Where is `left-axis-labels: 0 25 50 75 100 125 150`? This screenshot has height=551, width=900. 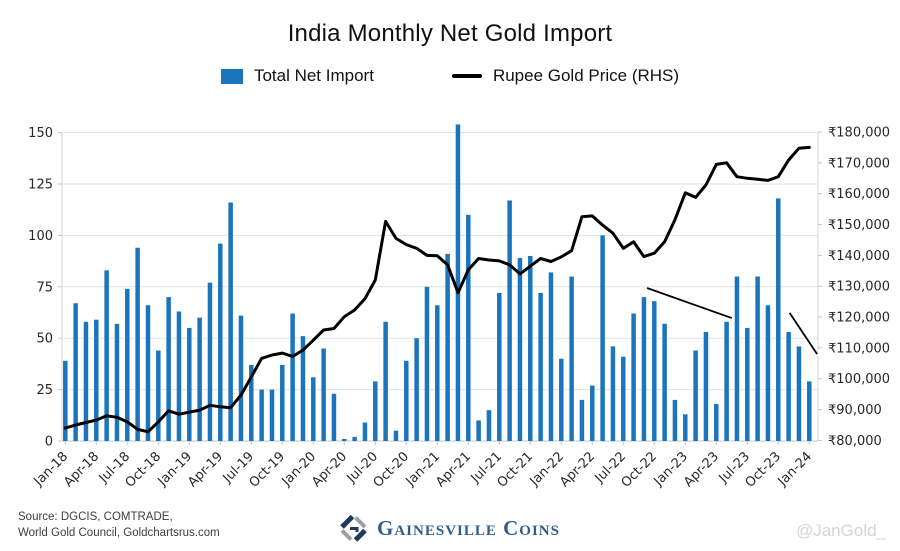
left-axis-labels: 0 25 50 75 100 125 150 is located at coordinates (40, 287).